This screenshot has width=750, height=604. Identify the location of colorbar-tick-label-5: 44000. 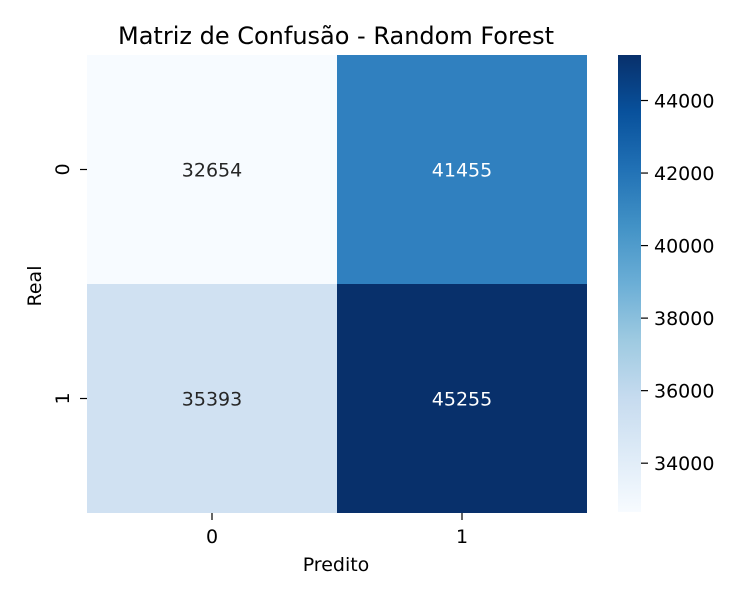
(684, 102).